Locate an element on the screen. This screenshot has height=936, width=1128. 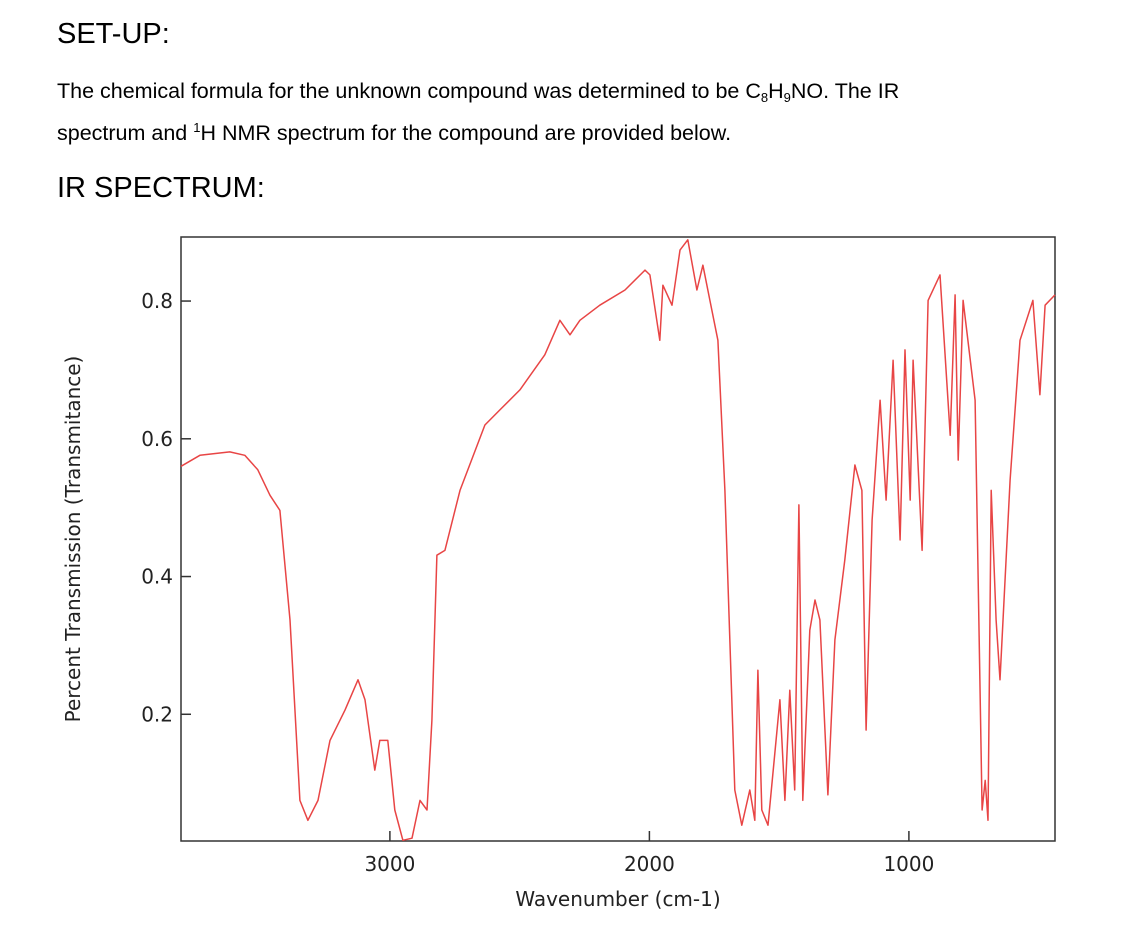
x-tick-label: 3000 is located at coordinates (389, 864).